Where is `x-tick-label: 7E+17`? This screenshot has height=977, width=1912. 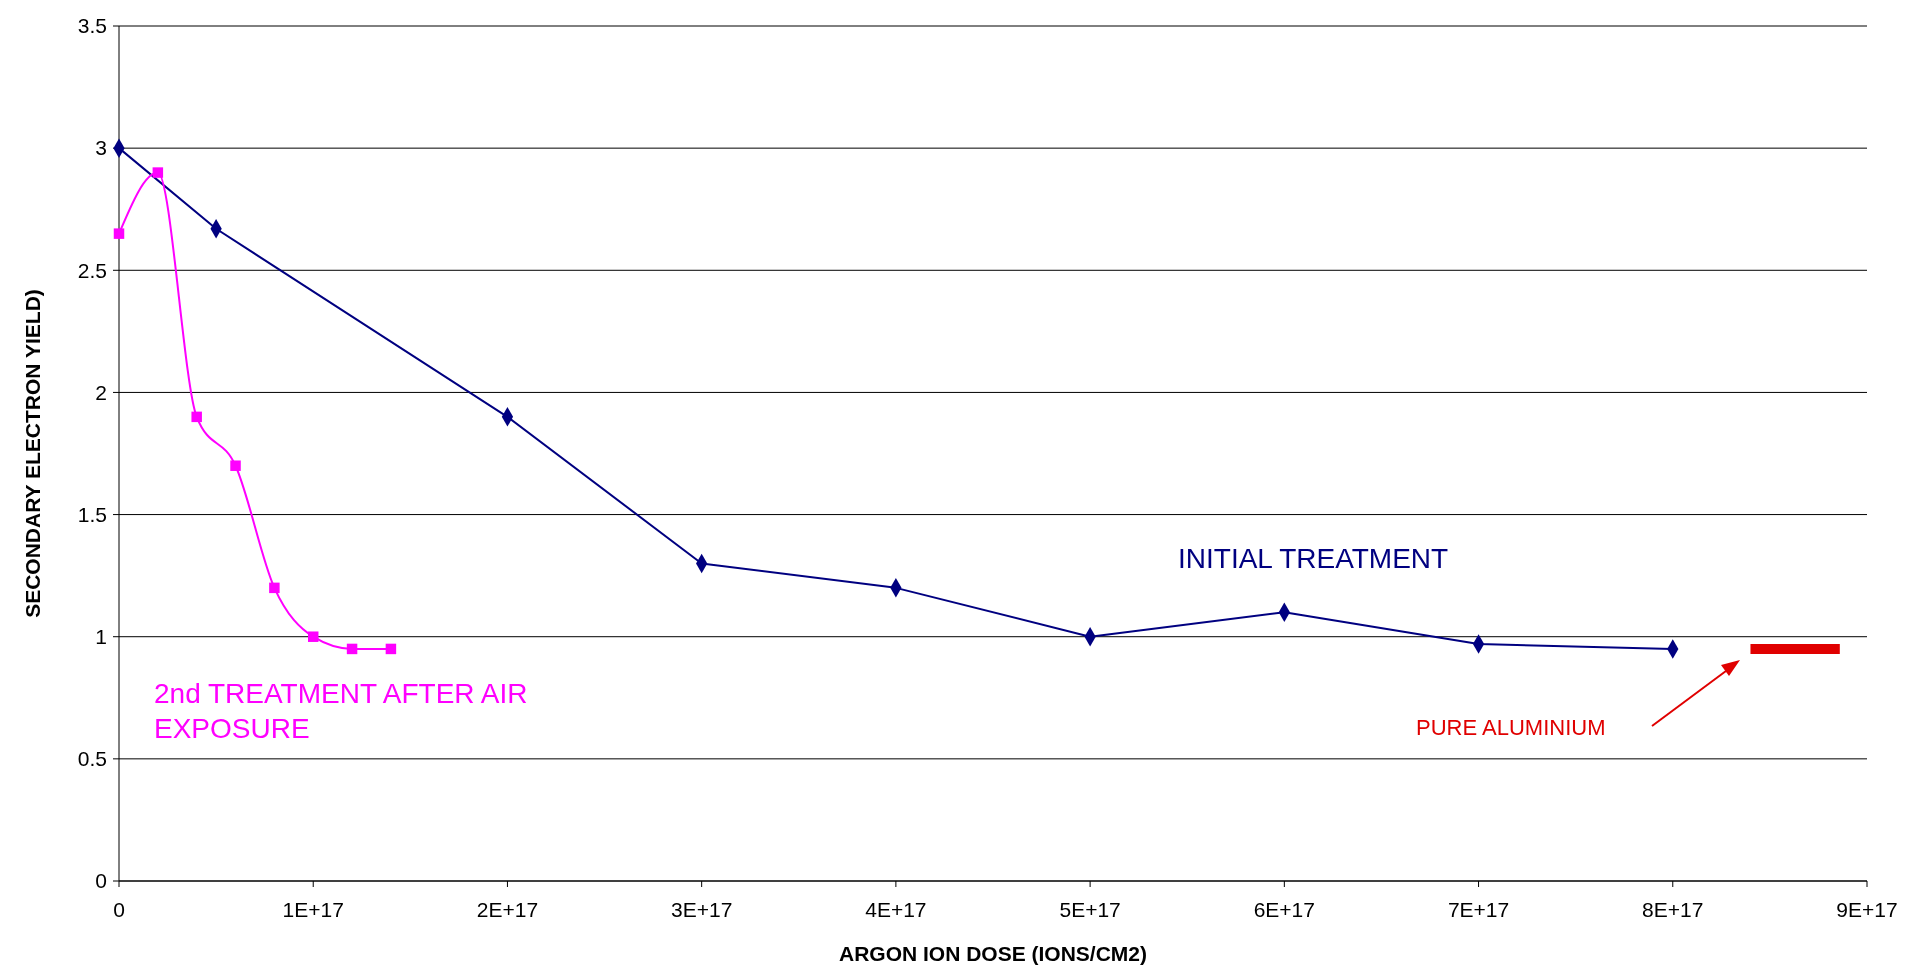 x-tick-label: 7E+17 is located at coordinates (1478, 909).